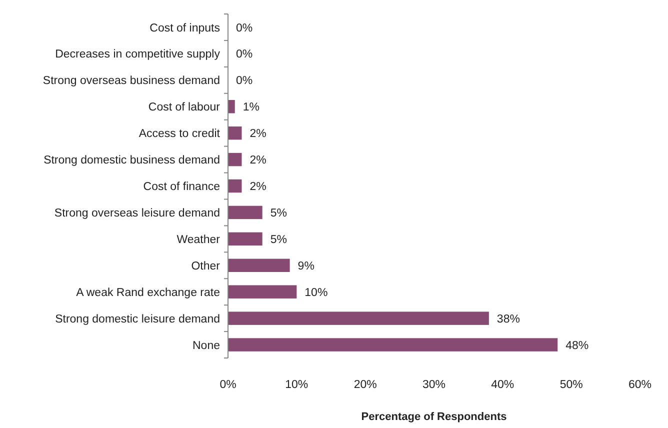 The height and width of the screenshot is (428, 668). I want to click on y-tick-label: Cost of finance, so click(181, 187).